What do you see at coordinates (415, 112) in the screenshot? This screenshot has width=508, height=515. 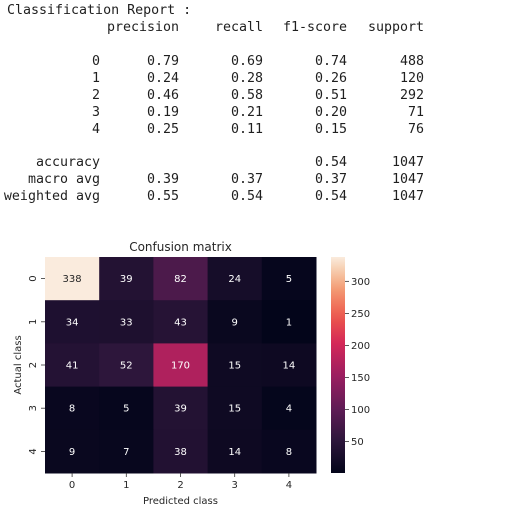 I see `report-cell: 71` at bounding box center [415, 112].